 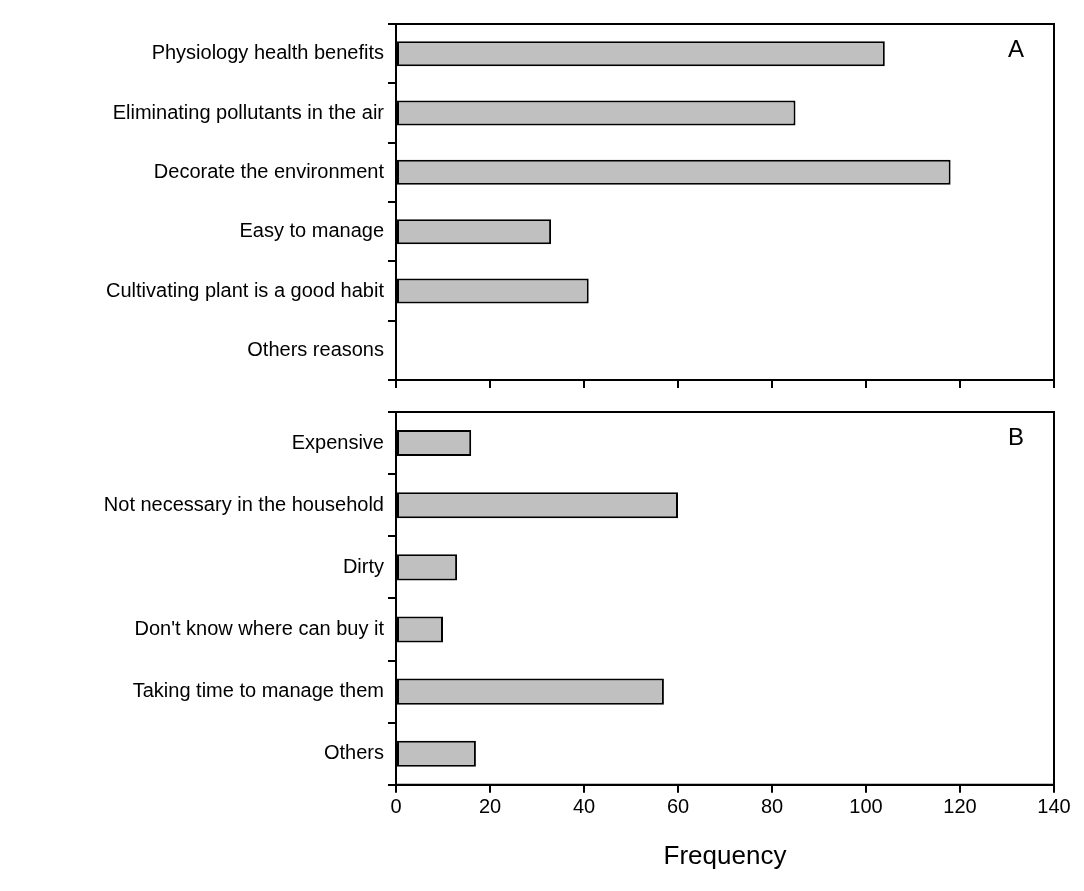 What do you see at coordinates (353, 752) in the screenshot?
I see `y-tick-label: Others` at bounding box center [353, 752].